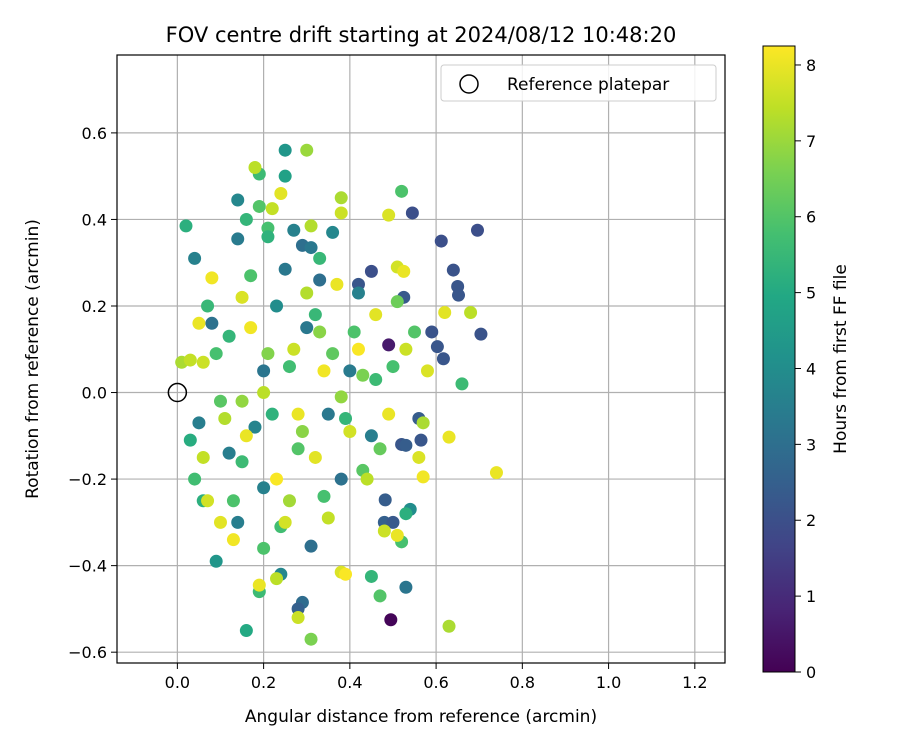 The image size is (900, 750). Describe the element at coordinates (177, 682) in the screenshot. I see `x-tick-label: 0.0` at that location.